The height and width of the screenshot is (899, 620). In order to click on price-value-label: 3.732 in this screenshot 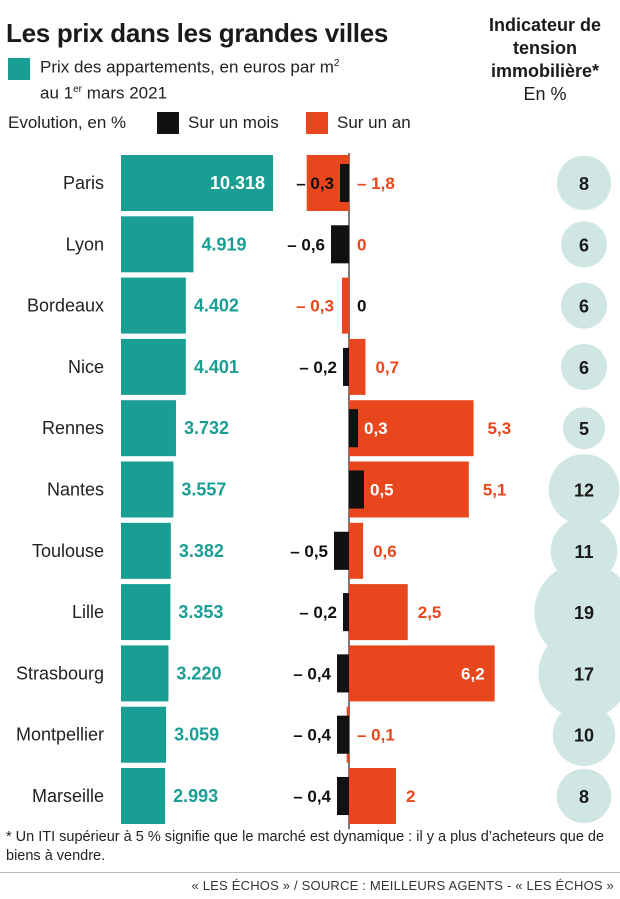, I will do `click(206, 428)`.